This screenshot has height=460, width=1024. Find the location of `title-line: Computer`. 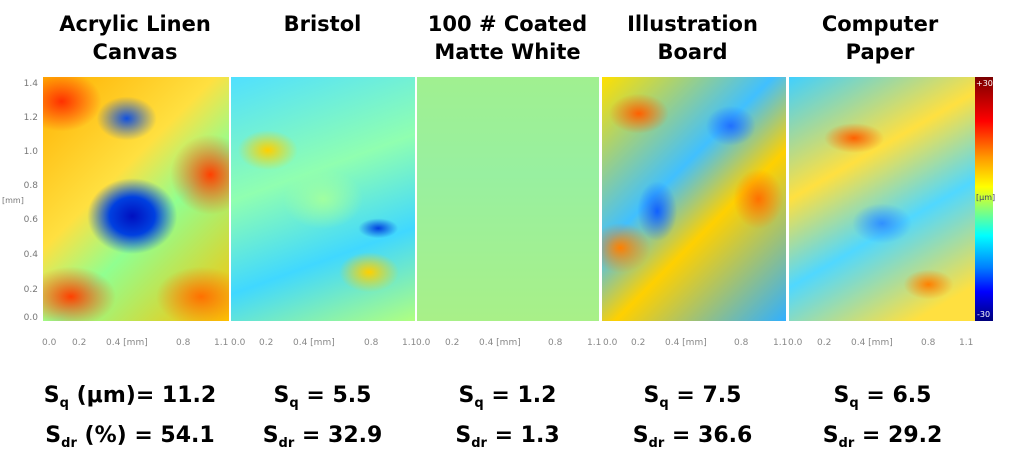

title-line: Computer is located at coordinates (880, 24).